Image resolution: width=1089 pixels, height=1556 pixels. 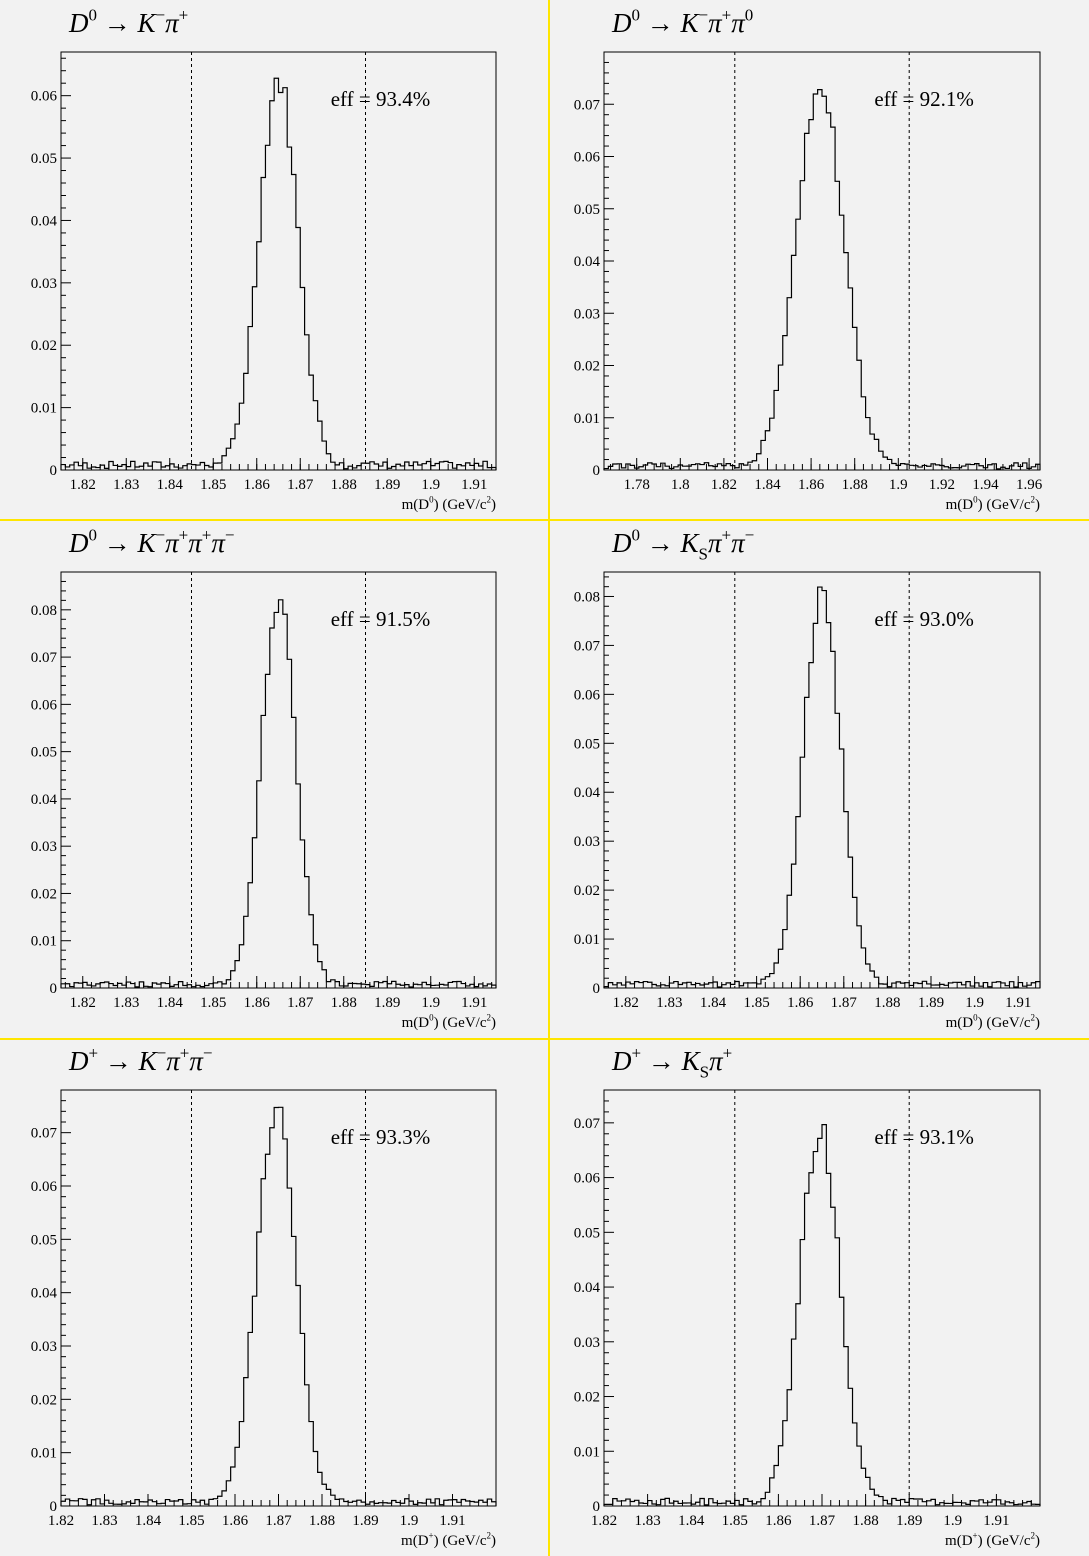 I want to click on chart-title: D0 → K−π+π+π−, so click(x=151, y=542).